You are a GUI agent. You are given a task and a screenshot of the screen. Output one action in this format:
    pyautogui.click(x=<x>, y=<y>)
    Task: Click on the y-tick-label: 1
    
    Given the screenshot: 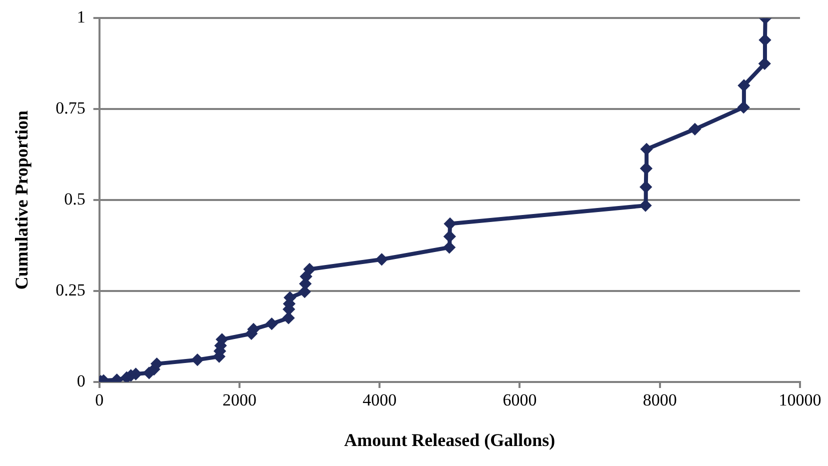 What is the action you would take?
    pyautogui.click(x=81, y=17)
    